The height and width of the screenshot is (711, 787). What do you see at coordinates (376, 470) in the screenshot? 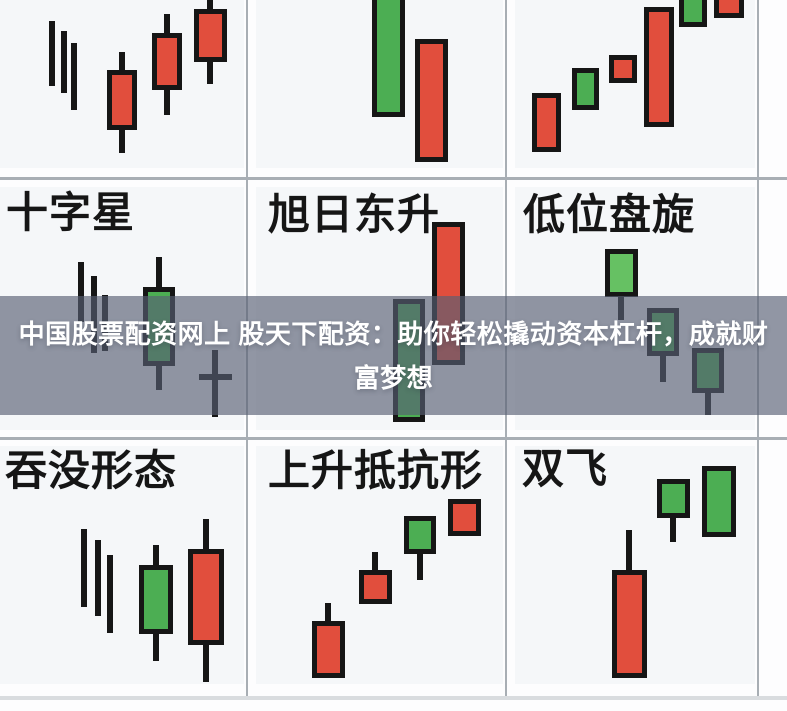
I see `pattern-label-rising-resistance: 上升抵抗形` at bounding box center [376, 470].